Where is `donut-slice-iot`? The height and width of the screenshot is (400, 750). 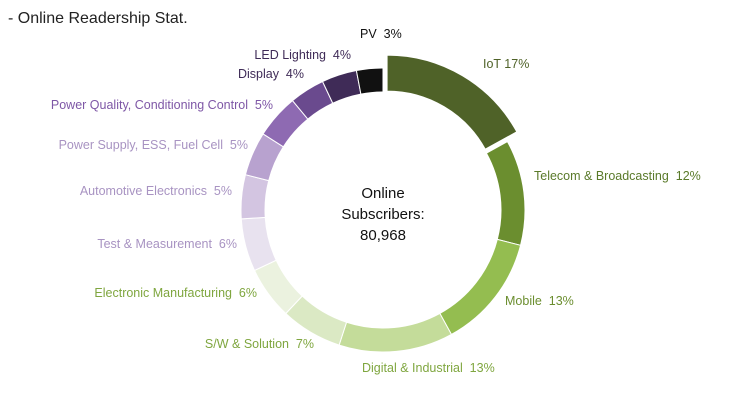 donut-slice-iot is located at coordinates (452, 102).